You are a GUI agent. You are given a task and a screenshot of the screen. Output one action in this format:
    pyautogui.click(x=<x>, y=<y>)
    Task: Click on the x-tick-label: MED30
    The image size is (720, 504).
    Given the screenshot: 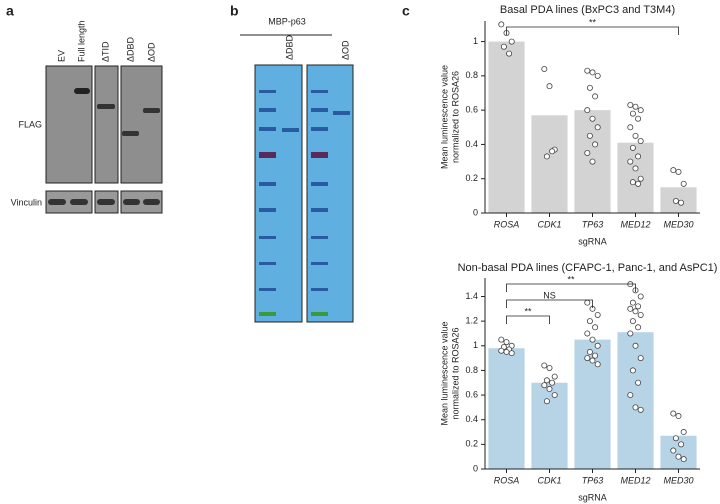 What is the action you would take?
    pyautogui.click(x=678, y=480)
    